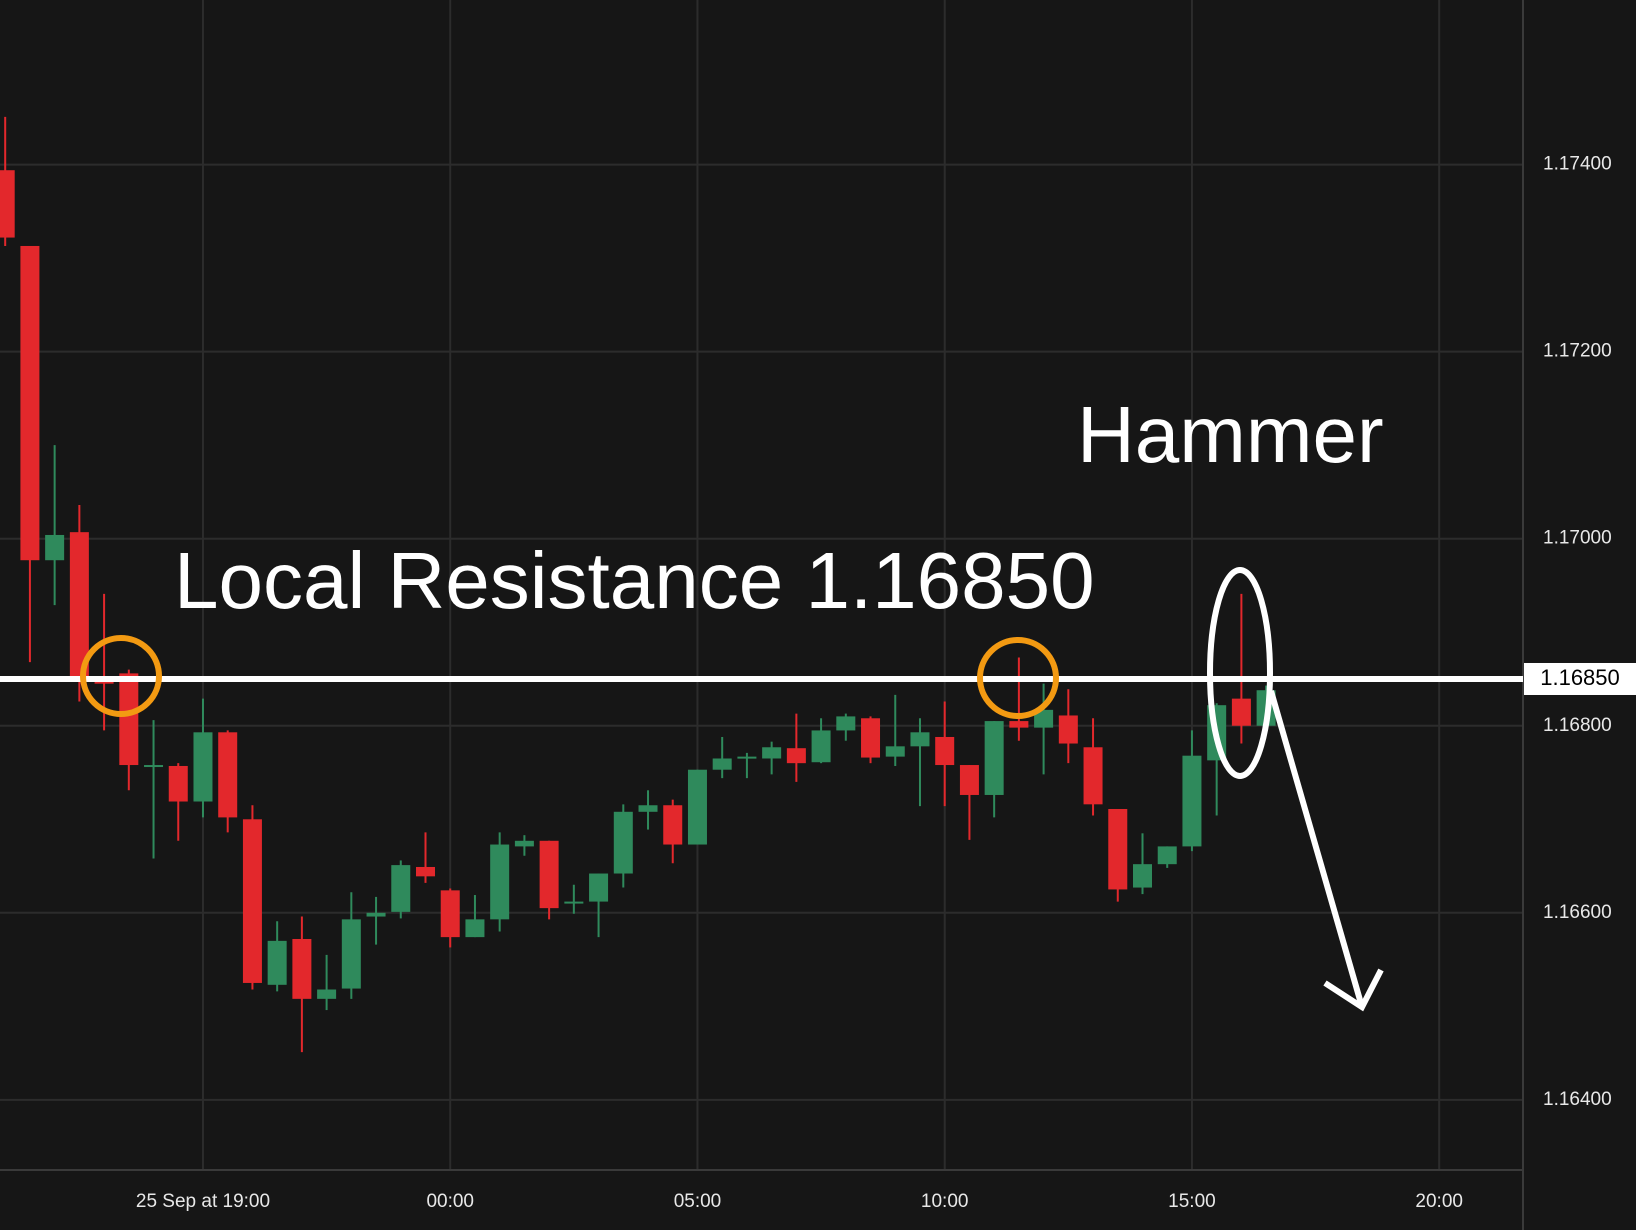  Describe the element at coordinates (1577, 1099) in the screenshot. I see `y-tick-label: 1.16400` at that location.